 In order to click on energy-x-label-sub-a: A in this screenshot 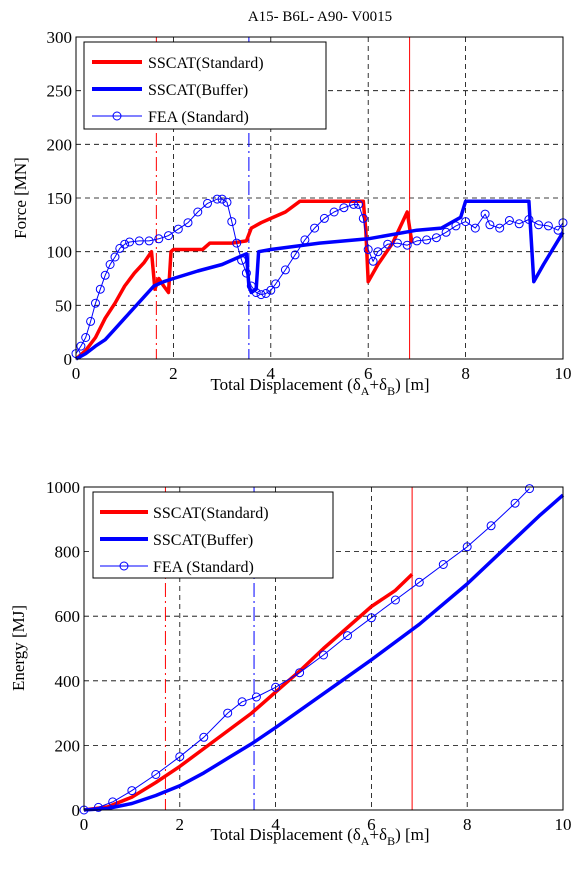, I will do `click(365, 841)`.